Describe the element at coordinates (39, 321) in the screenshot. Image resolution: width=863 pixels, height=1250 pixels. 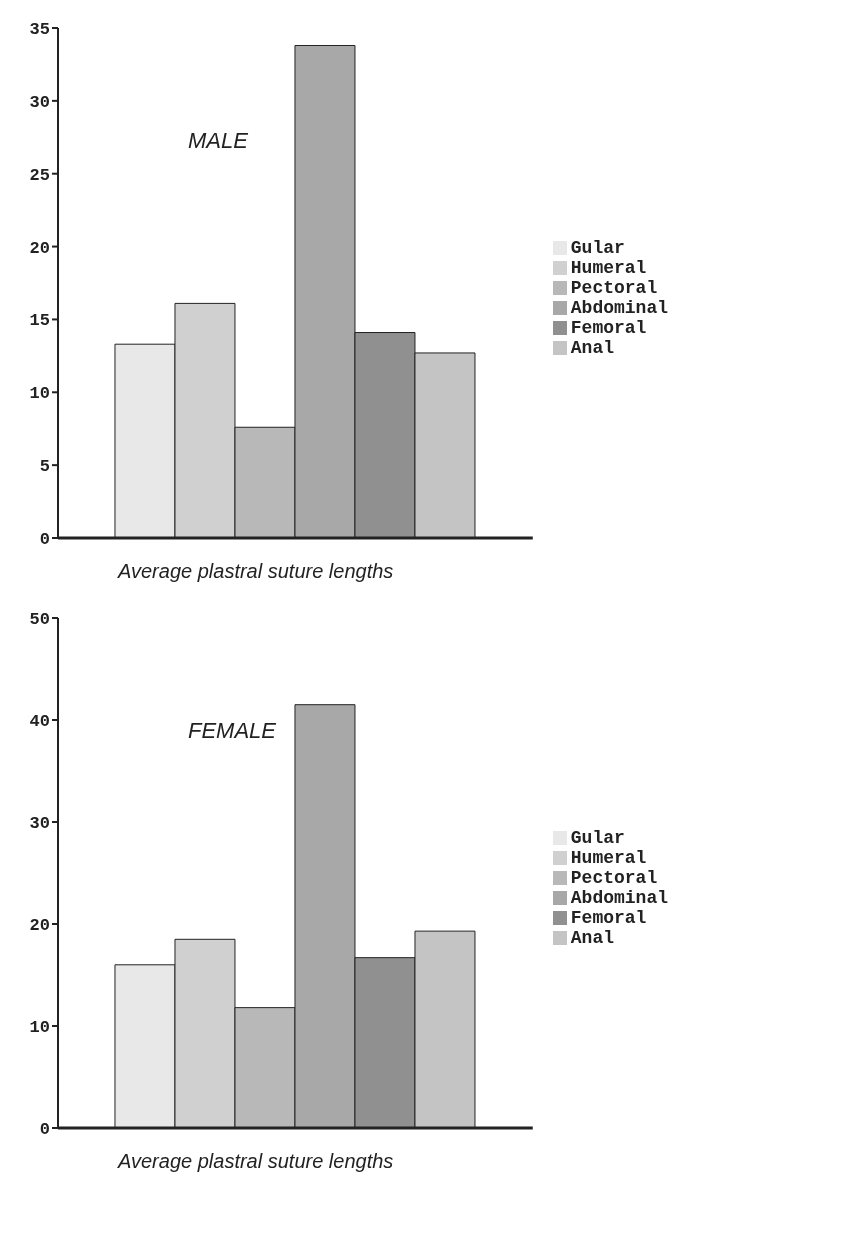
I see `y-tick-label: 15` at that location.